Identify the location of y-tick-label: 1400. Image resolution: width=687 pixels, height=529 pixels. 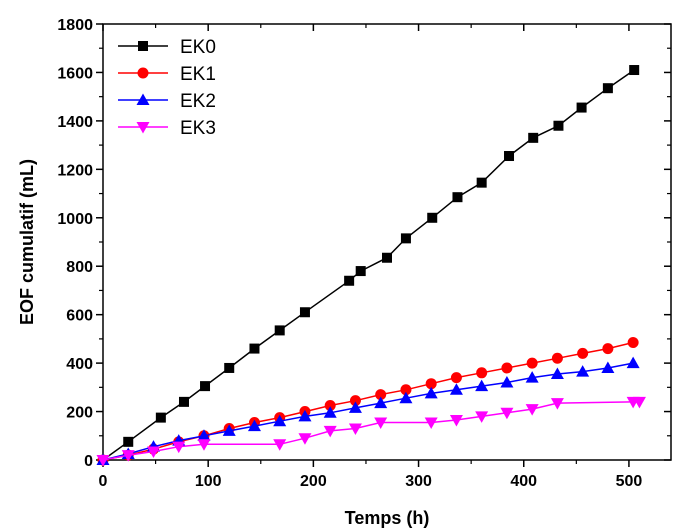
(75, 122).